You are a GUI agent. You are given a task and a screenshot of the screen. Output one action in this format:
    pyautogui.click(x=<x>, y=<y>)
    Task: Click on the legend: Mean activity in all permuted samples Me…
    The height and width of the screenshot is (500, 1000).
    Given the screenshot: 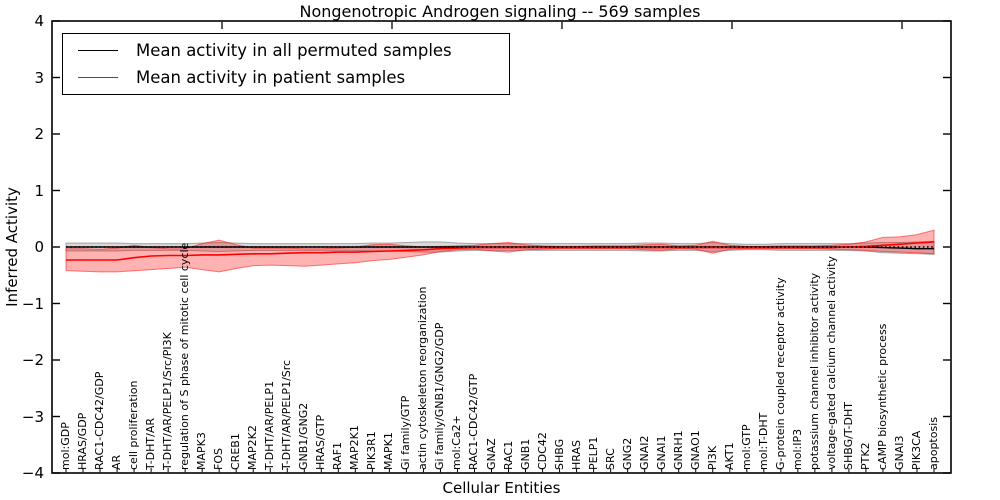 What is the action you would take?
    pyautogui.click(x=286, y=64)
    